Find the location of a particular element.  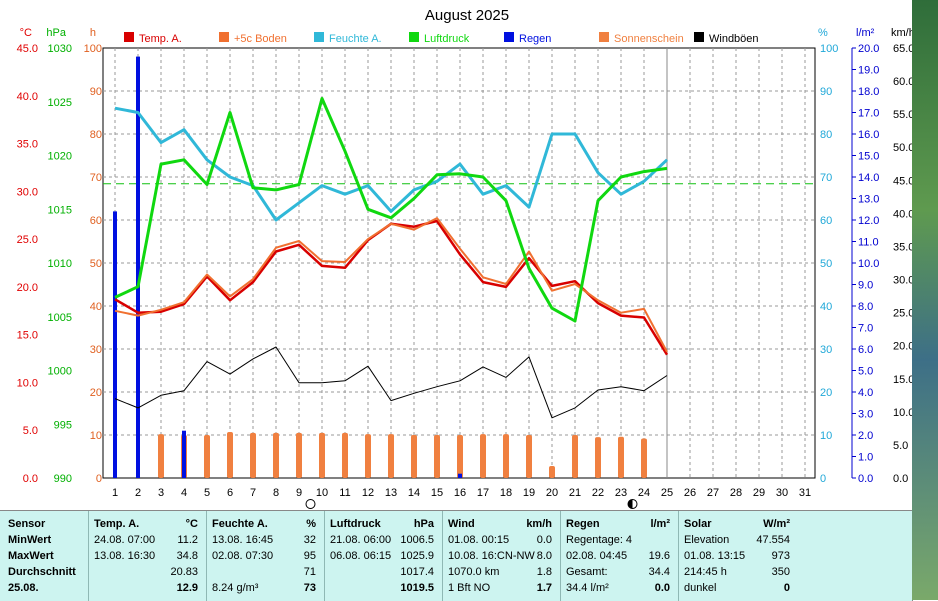

stats-sensor-title: Sensor is located at coordinates (27, 524).